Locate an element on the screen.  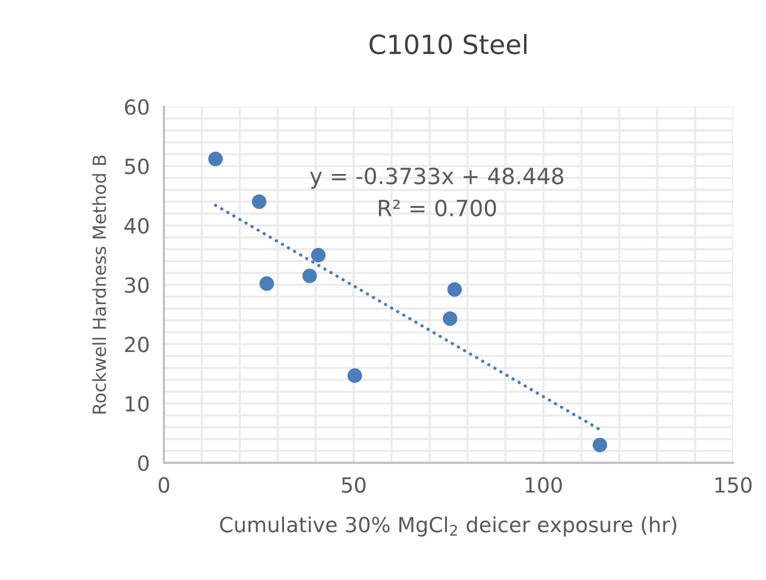
y-tick-label: 60 is located at coordinates (136, 107).